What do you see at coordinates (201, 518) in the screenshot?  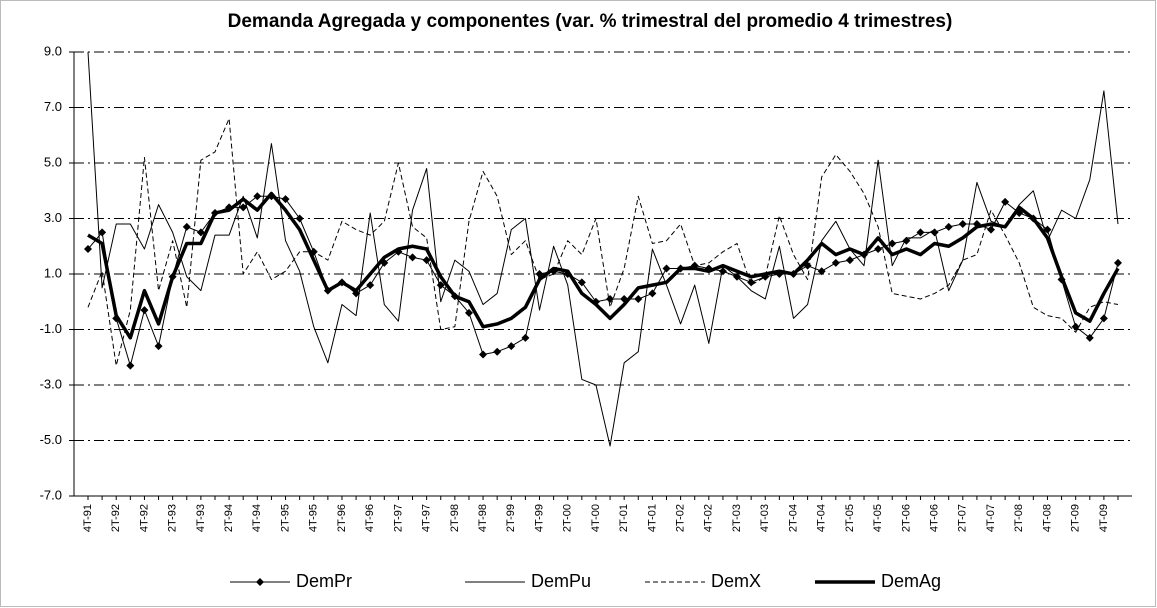 I see `x-tick-label: 4T-93` at bounding box center [201, 518].